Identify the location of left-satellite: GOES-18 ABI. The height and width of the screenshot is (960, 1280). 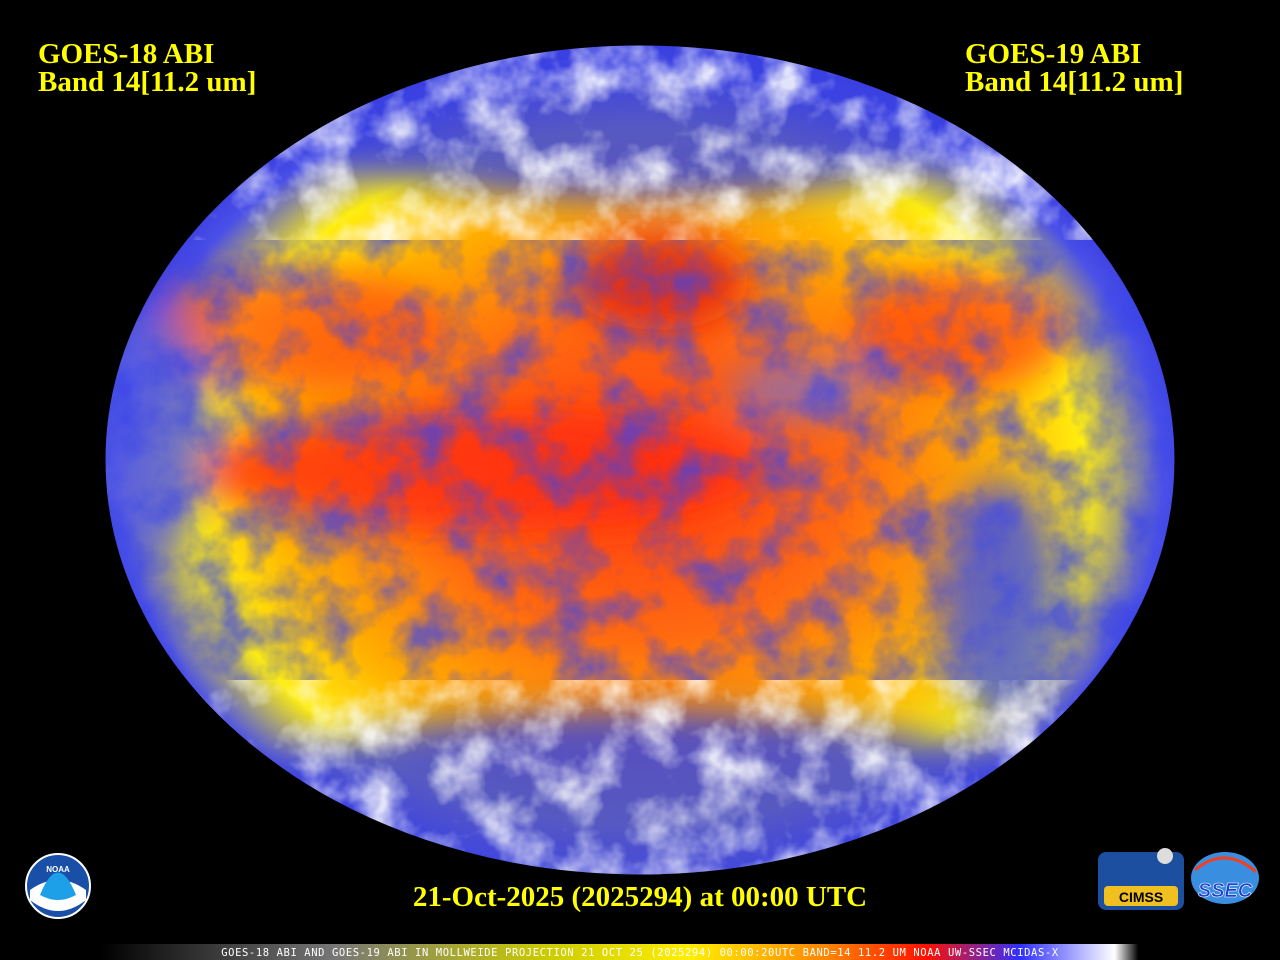
(126, 54).